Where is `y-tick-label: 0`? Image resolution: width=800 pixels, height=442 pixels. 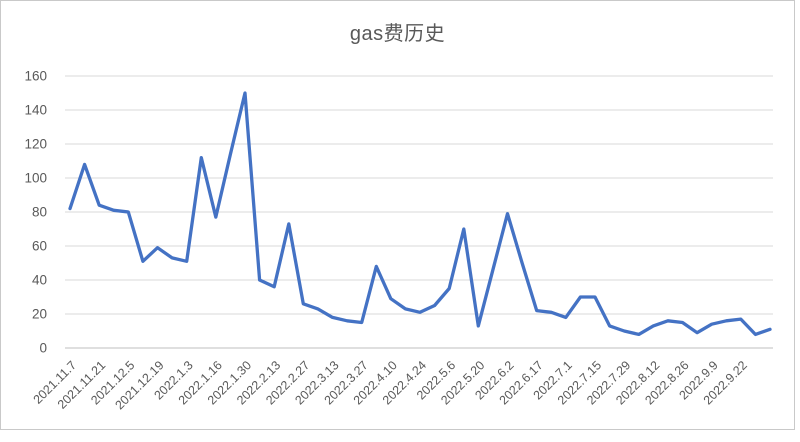
y-tick-label: 0 is located at coordinates (43, 348).